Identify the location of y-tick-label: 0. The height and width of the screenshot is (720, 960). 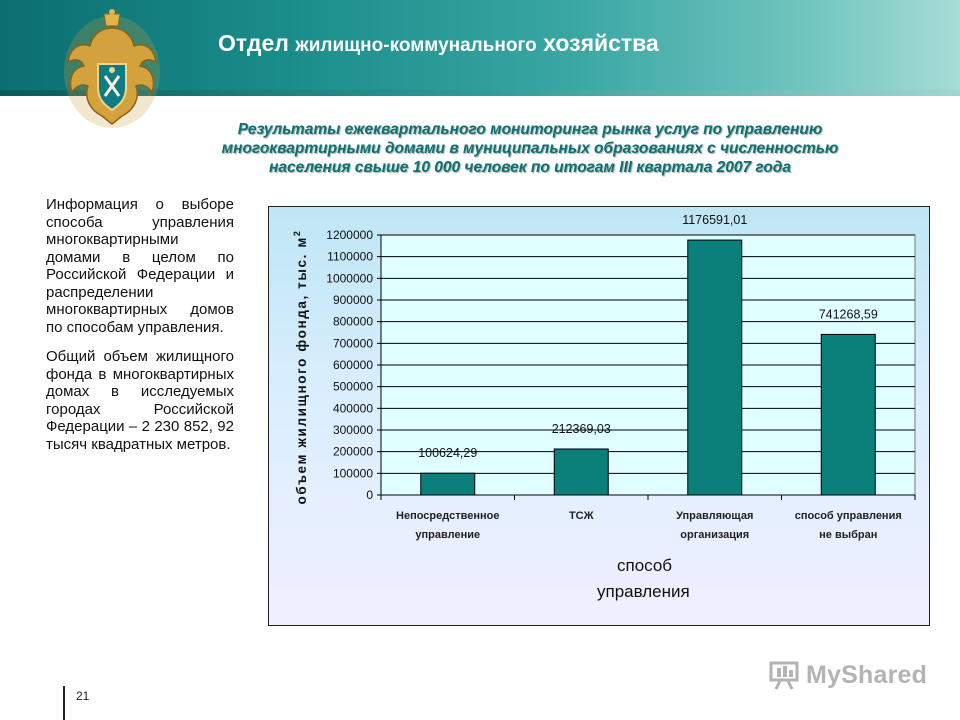
(369, 495).